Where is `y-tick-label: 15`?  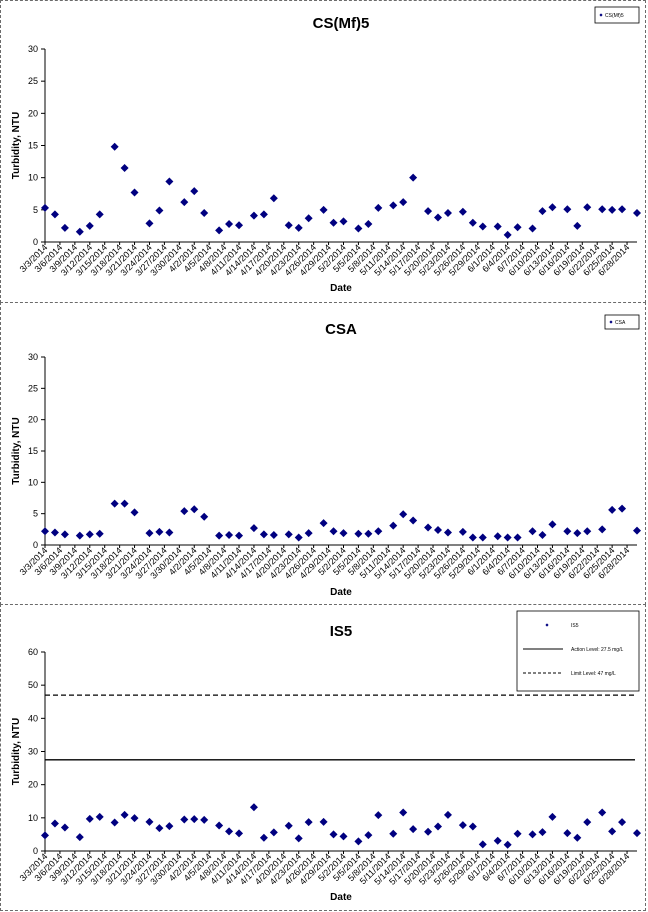 y-tick-label: 15 is located at coordinates (33, 146).